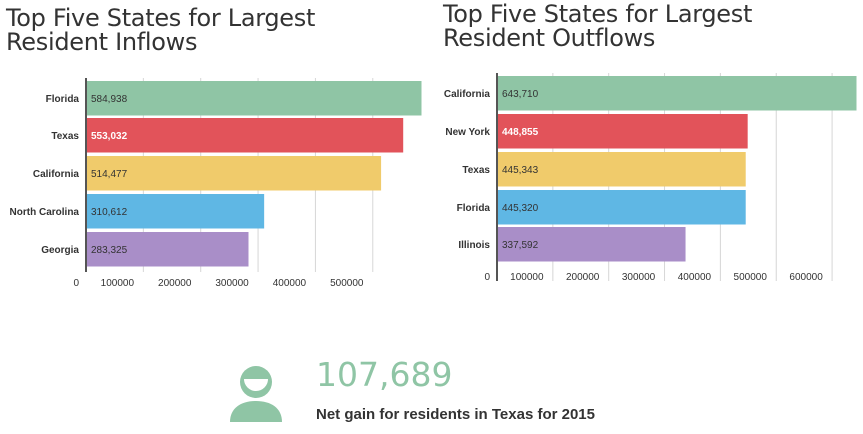  What do you see at coordinates (161, 18) in the screenshot?
I see `inflows-title-line-1: Top Five States for Largest` at bounding box center [161, 18].